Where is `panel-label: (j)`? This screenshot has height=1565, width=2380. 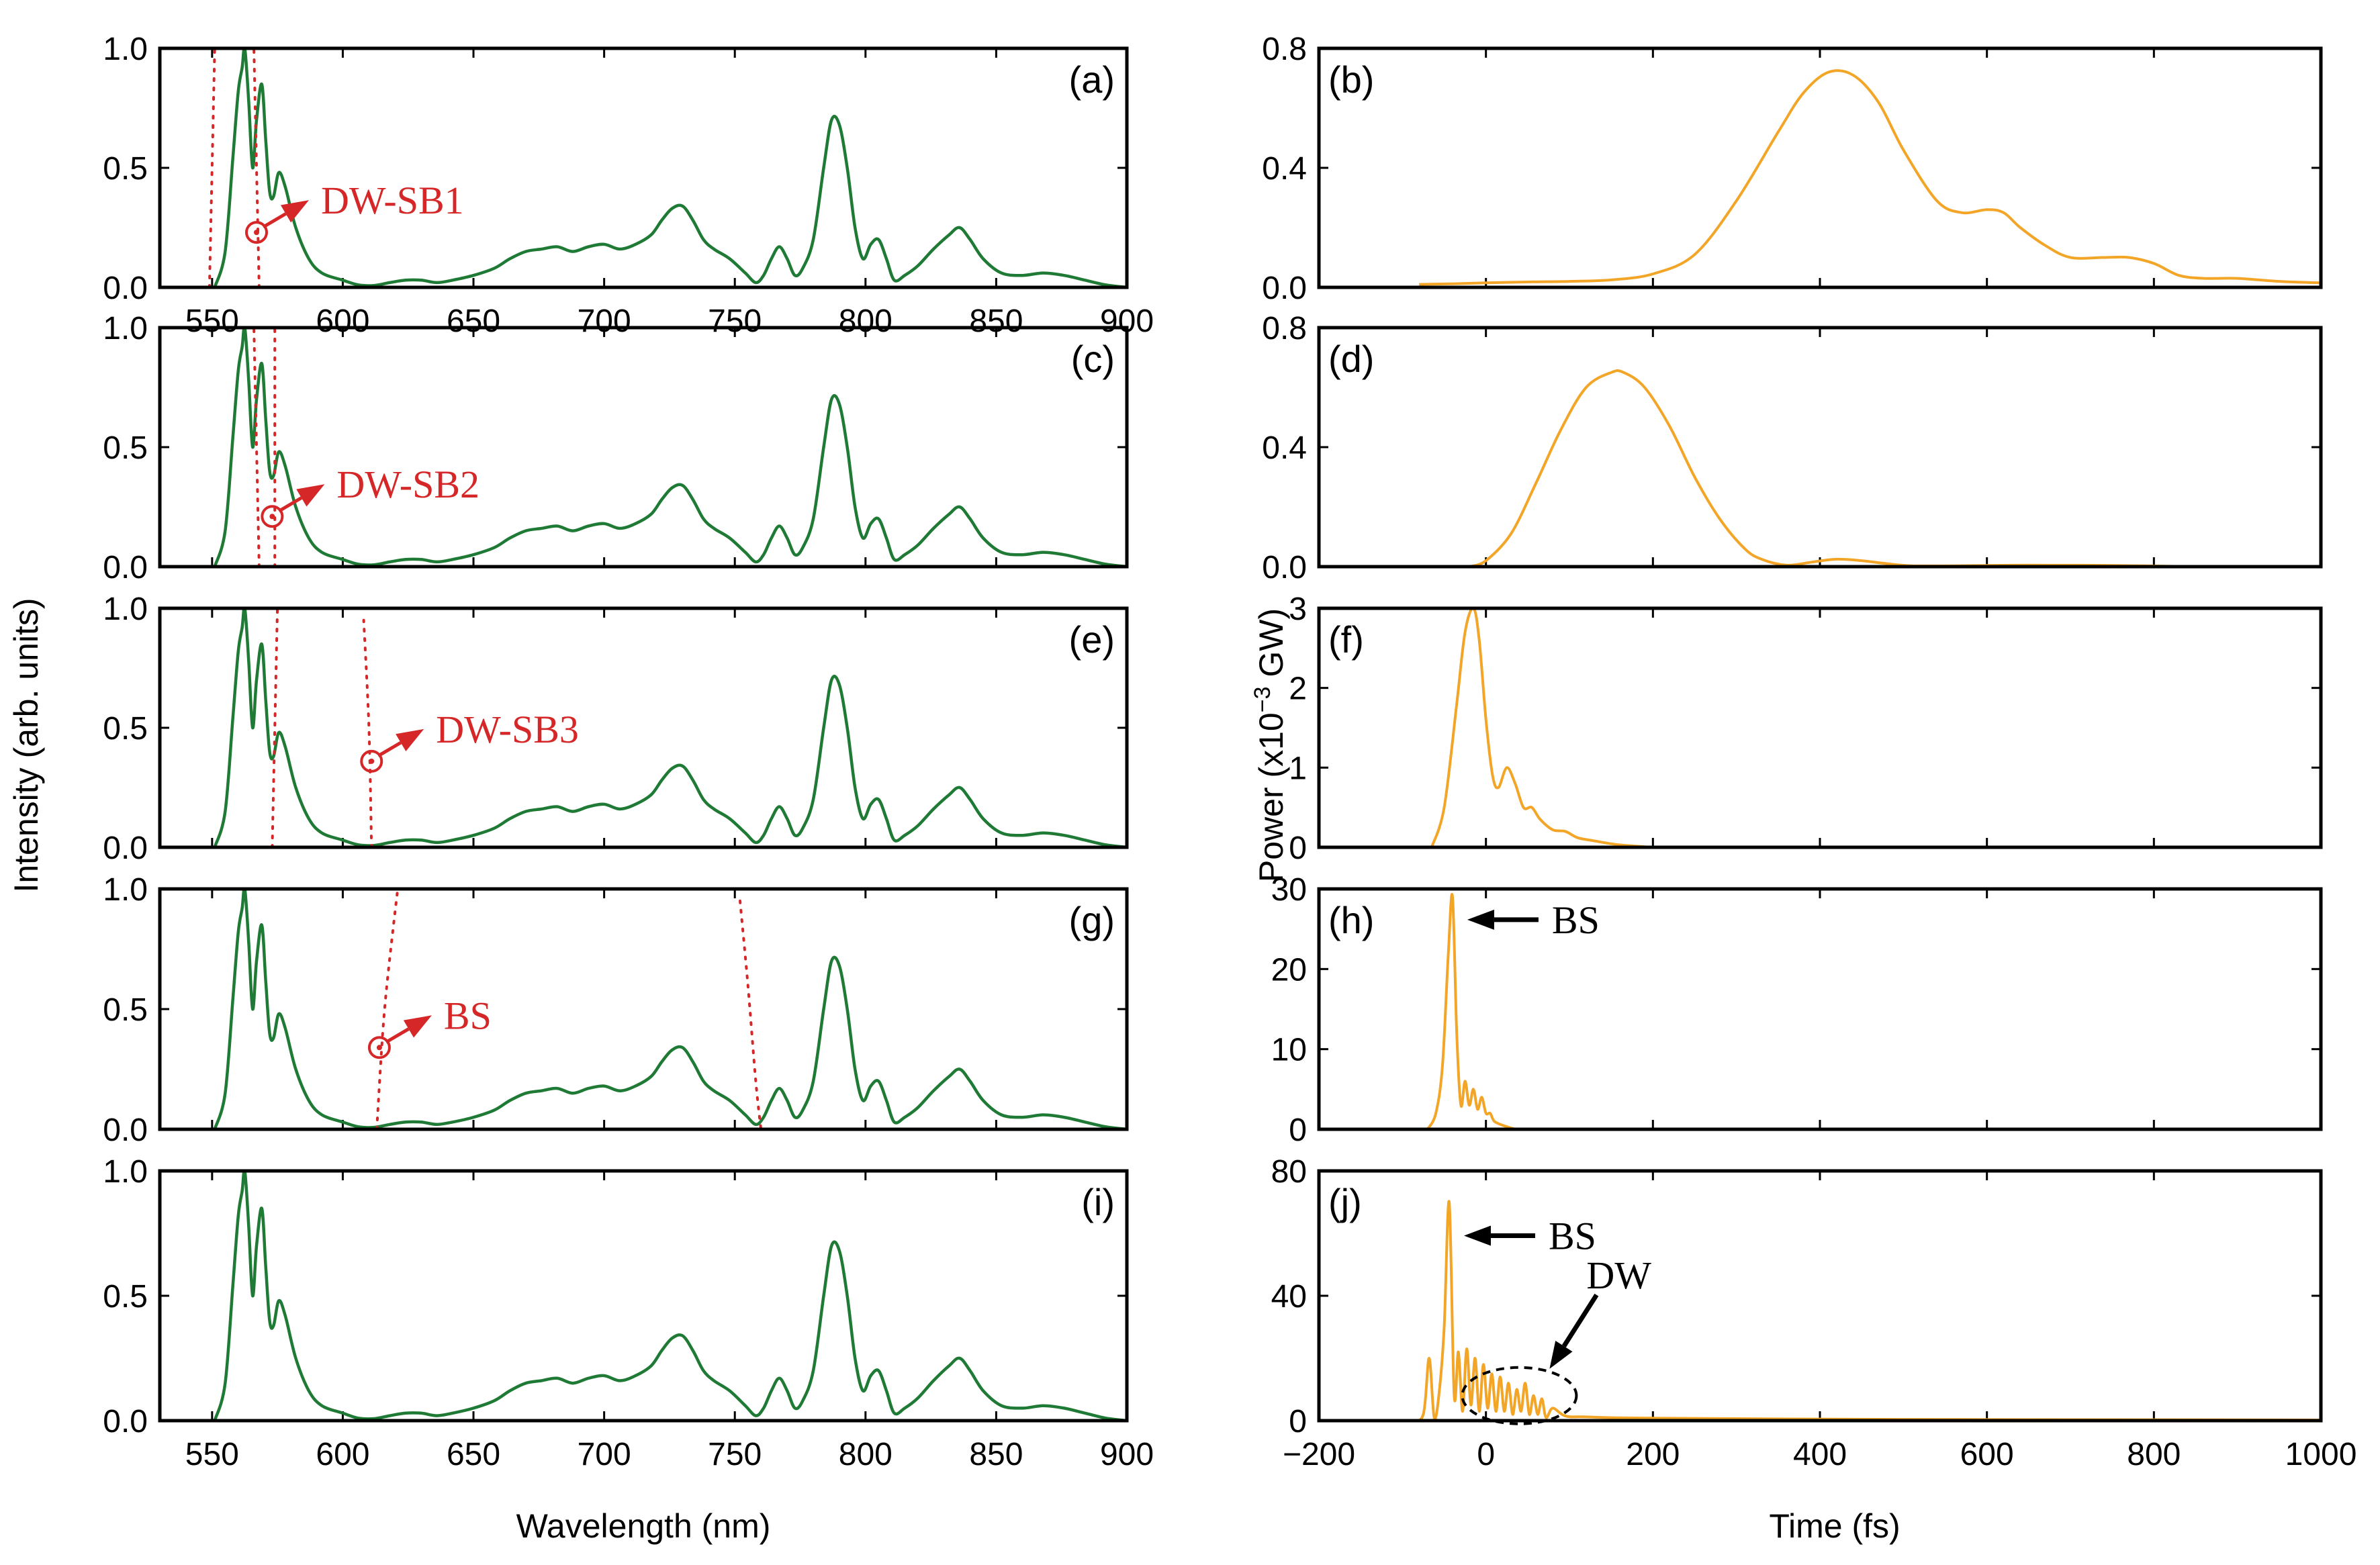 panel-label: (j) is located at coordinates (1345, 1202).